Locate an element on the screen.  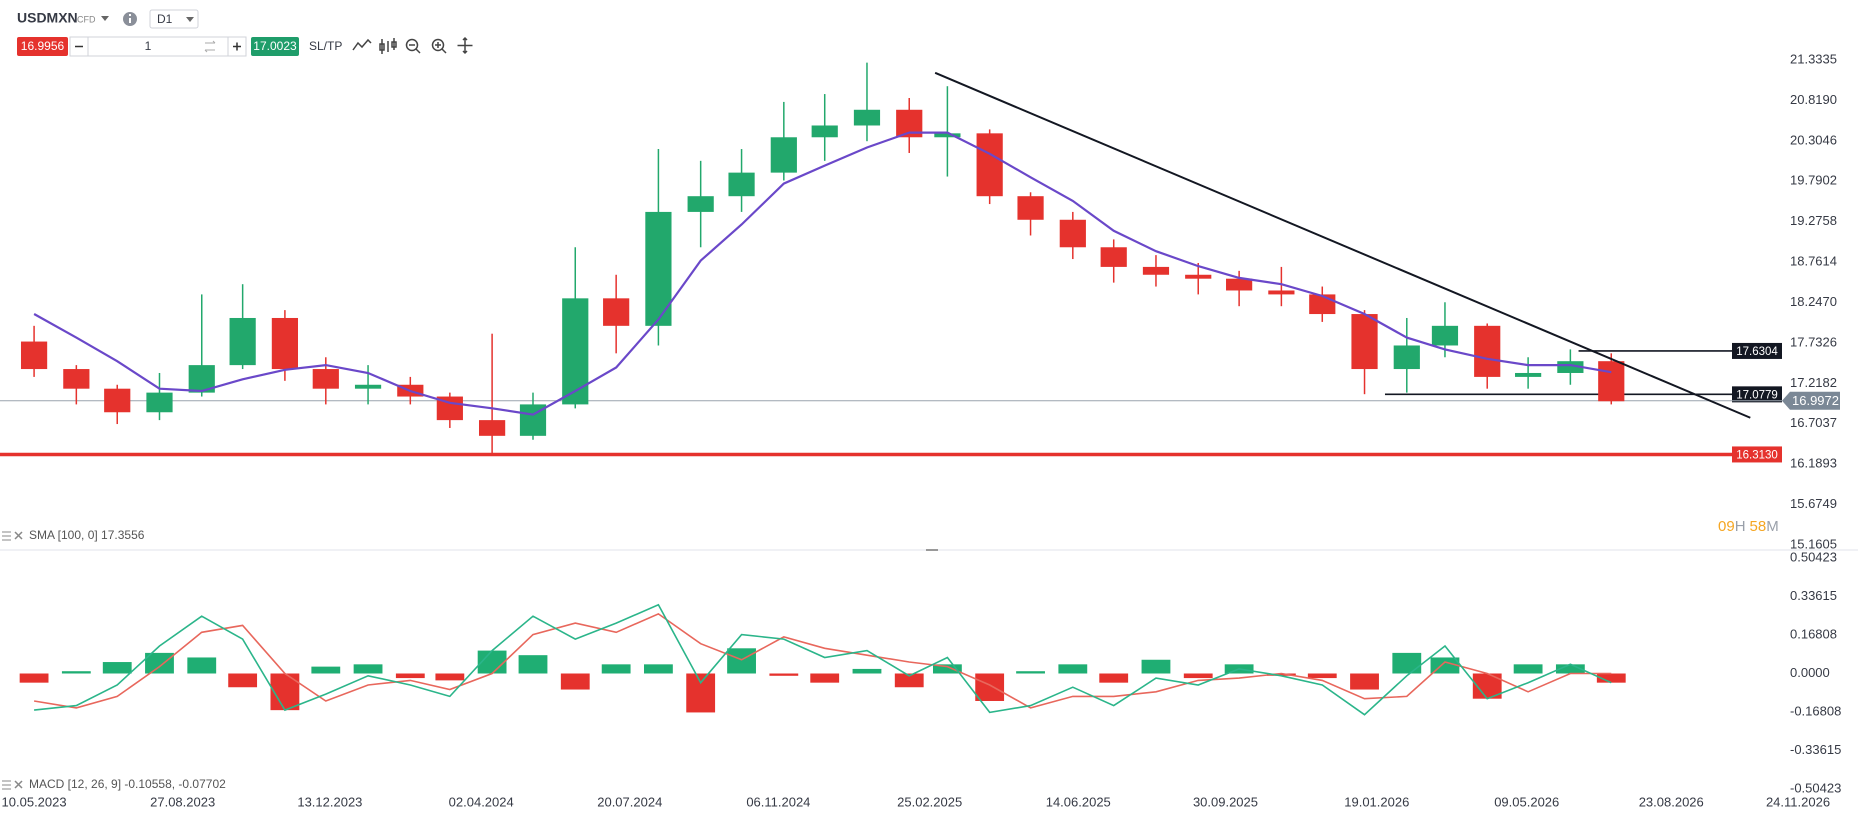
countdown-hour-unit: H is located at coordinates (1740, 526).